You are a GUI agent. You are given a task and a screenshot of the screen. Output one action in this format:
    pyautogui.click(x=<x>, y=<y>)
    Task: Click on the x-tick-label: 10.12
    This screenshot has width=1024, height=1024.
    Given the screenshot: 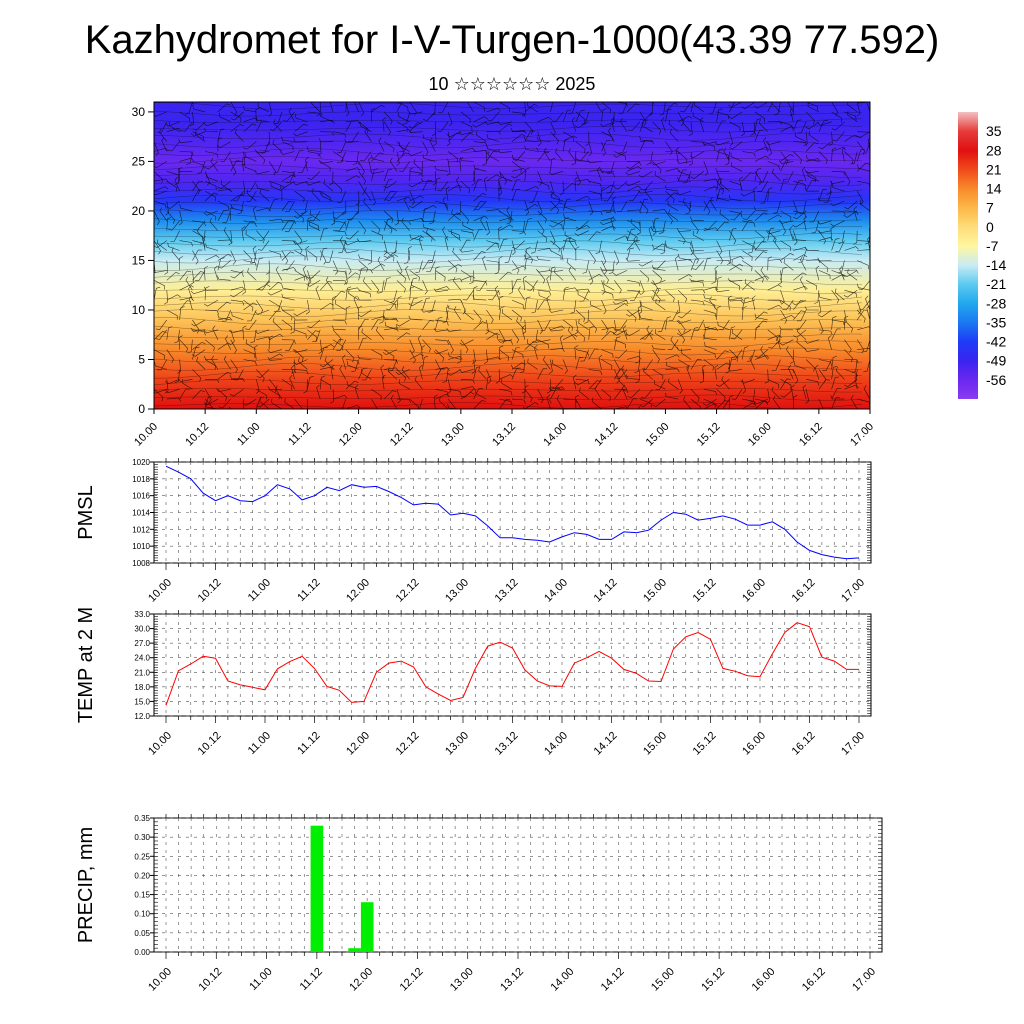 What is the action you would take?
    pyautogui.click(x=210, y=591)
    